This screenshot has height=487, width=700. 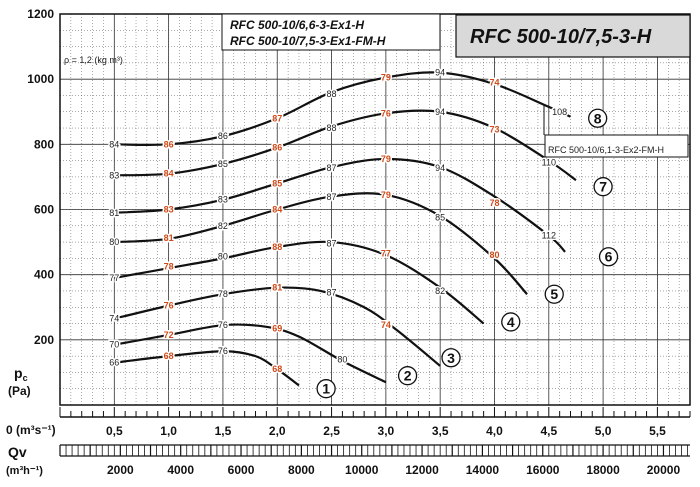 What do you see at coordinates (31, 430) in the screenshot?
I see `x-axis-m3s-label: 0 (m³s⁻¹)` at bounding box center [31, 430].